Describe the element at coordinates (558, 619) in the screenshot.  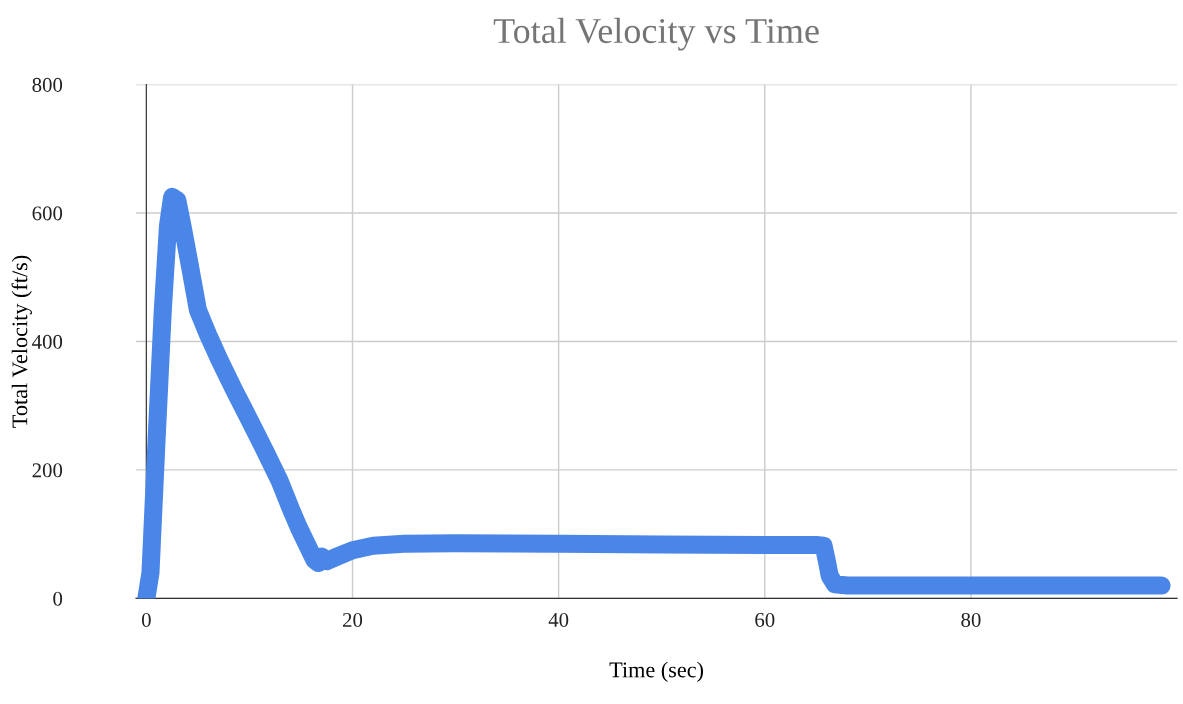
I see `x-tick-label: 40` at that location.